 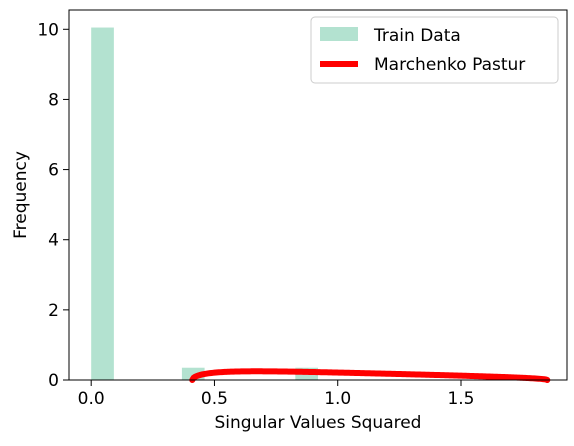 I want to click on x-tick-label: 1.0, so click(x=337, y=399).